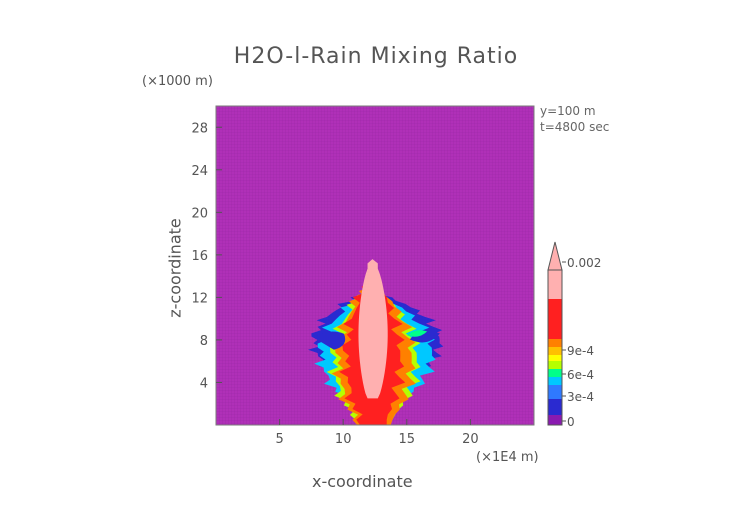 This screenshot has width=752, height=532. I want to click on x-tick-label: 5, so click(279, 439).